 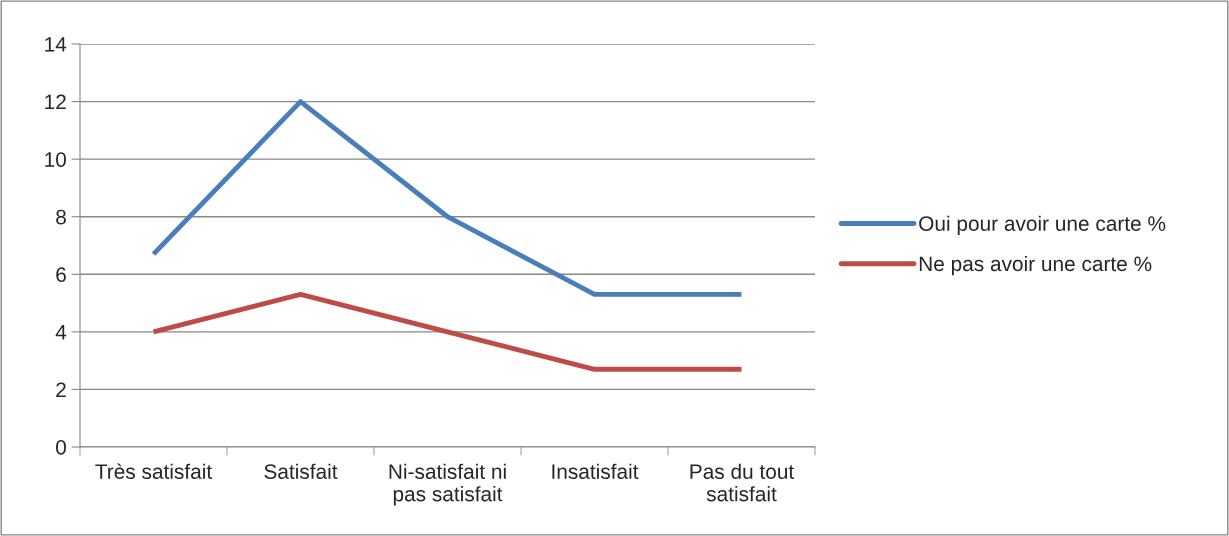 What do you see at coordinates (742, 482) in the screenshot?
I see `x-tick-label: Pas du tout satisfait` at bounding box center [742, 482].